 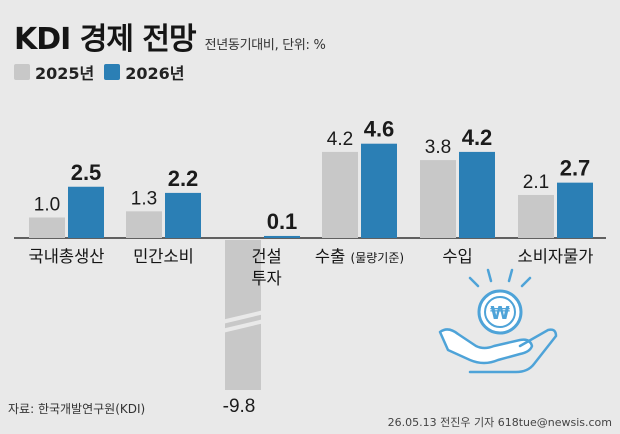 What do you see at coordinates (575, 168) in the screenshot?
I see `value-label-2026년-소비자물가: 2.7` at bounding box center [575, 168].